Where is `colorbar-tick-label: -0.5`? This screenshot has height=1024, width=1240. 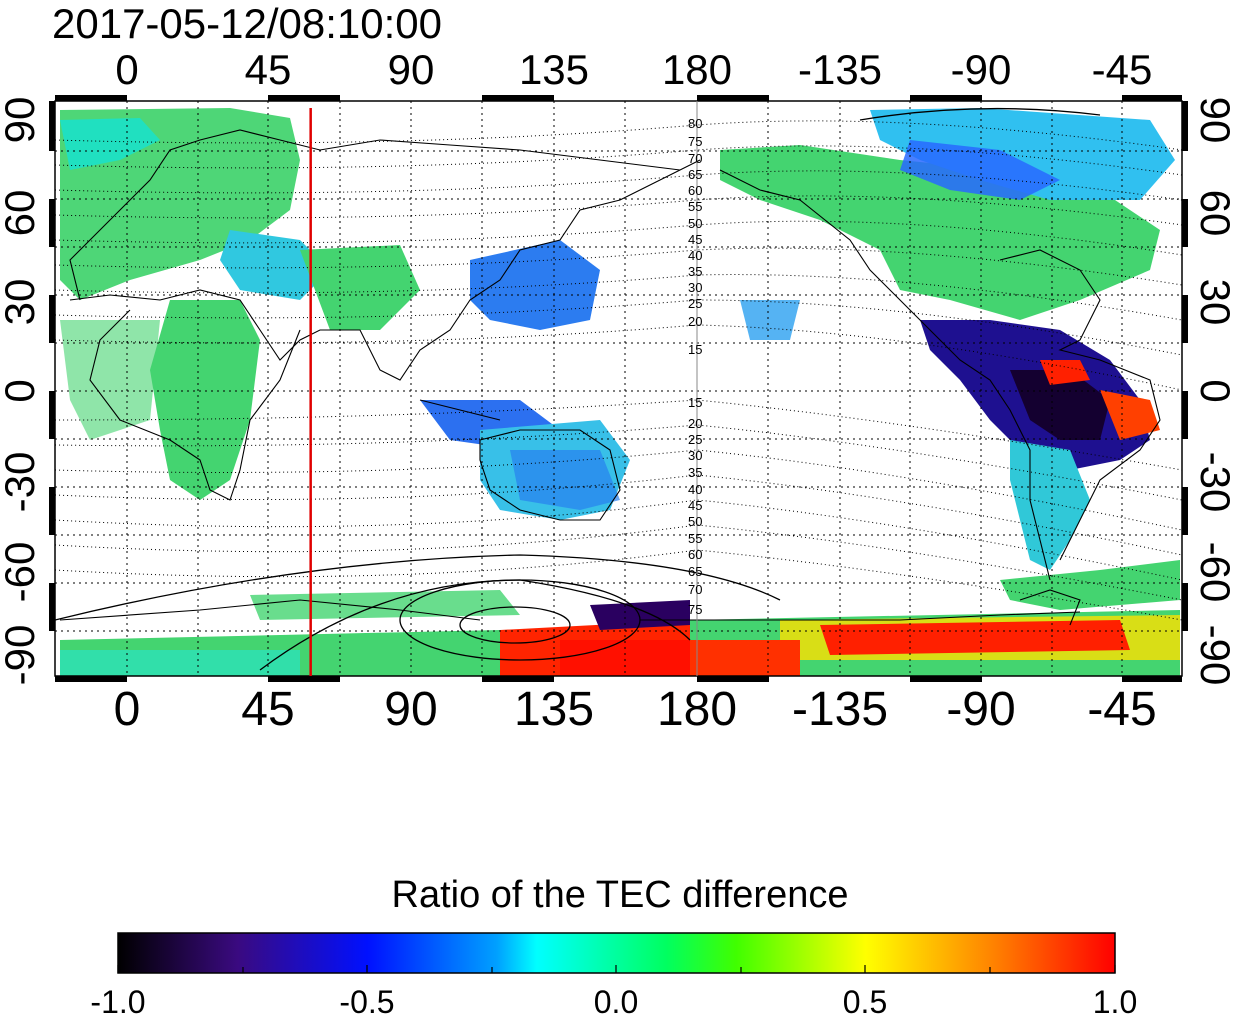
colorbar-tick-label: -0.5 is located at coordinates (367, 1002).